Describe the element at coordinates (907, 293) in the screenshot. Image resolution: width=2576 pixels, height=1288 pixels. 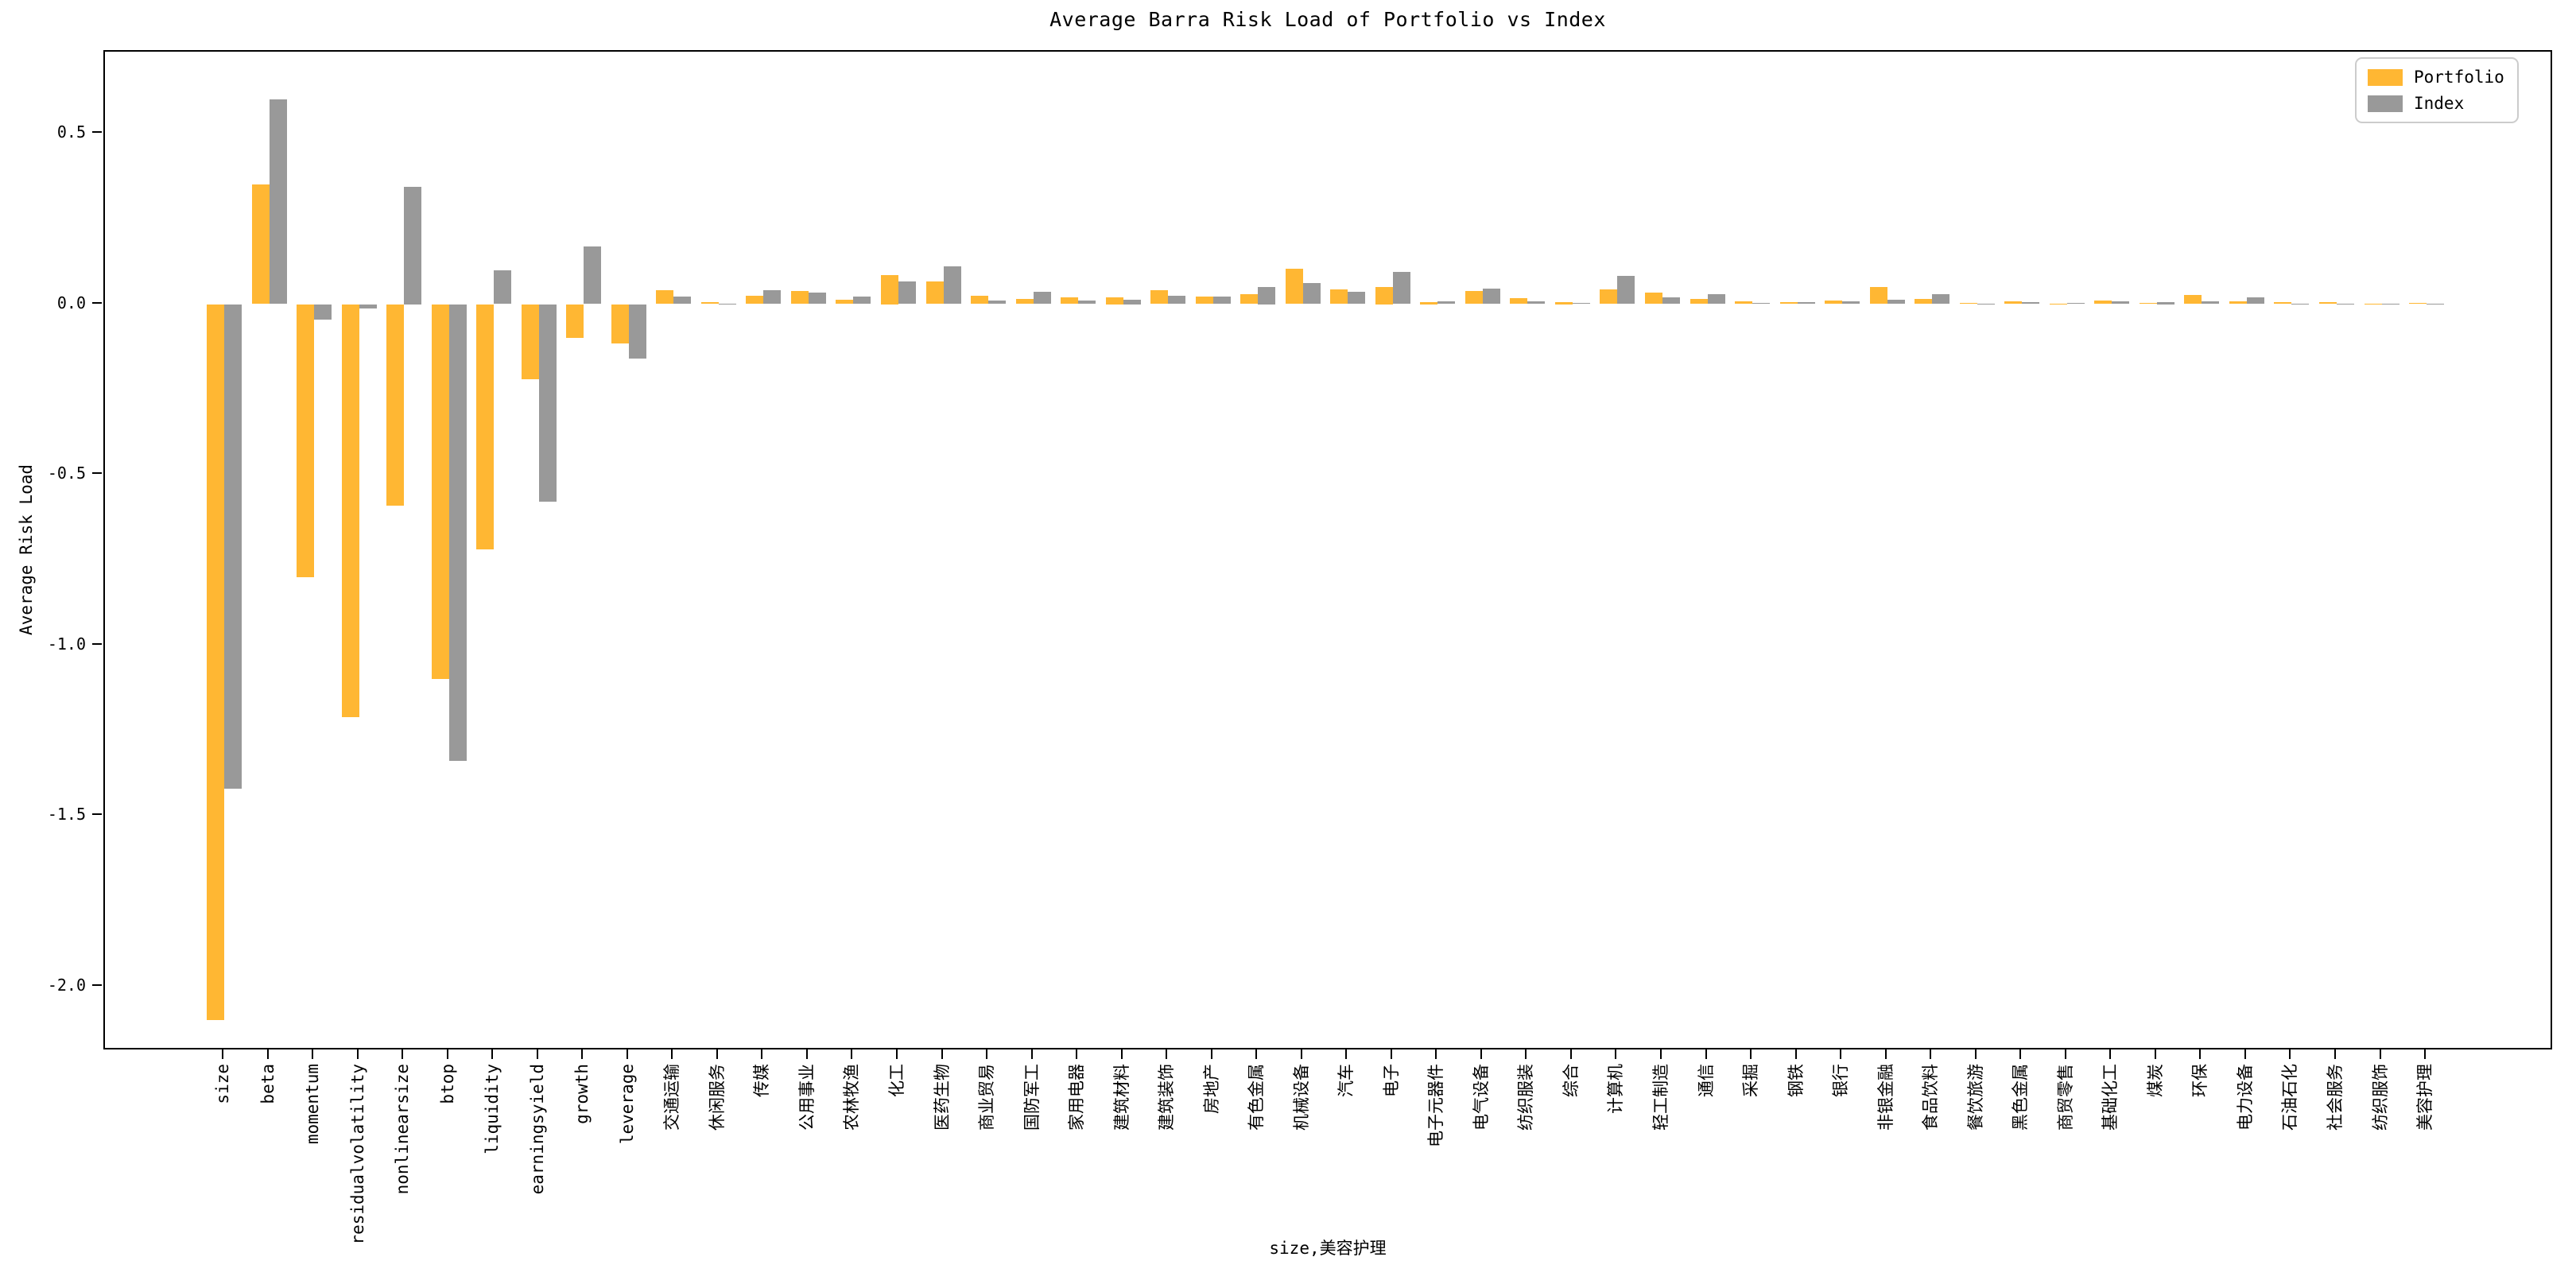
I see `bar-index-化工` at that location.